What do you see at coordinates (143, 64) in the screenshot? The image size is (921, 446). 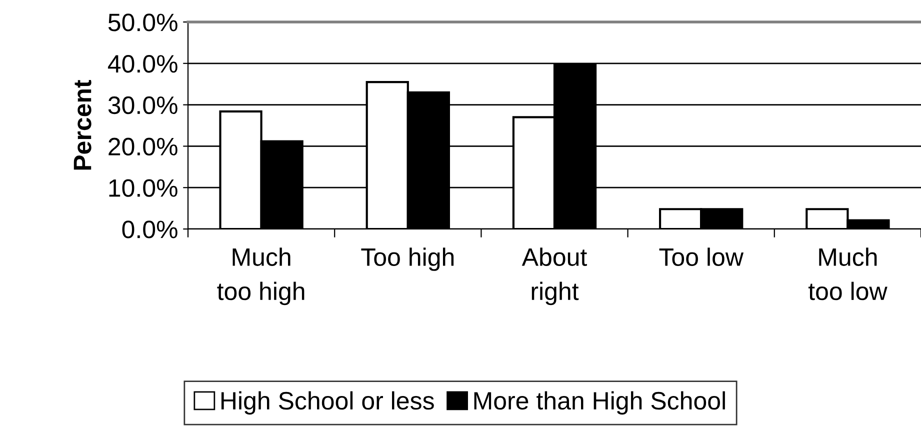 I see `y-tick-label: 40.0%` at bounding box center [143, 64].